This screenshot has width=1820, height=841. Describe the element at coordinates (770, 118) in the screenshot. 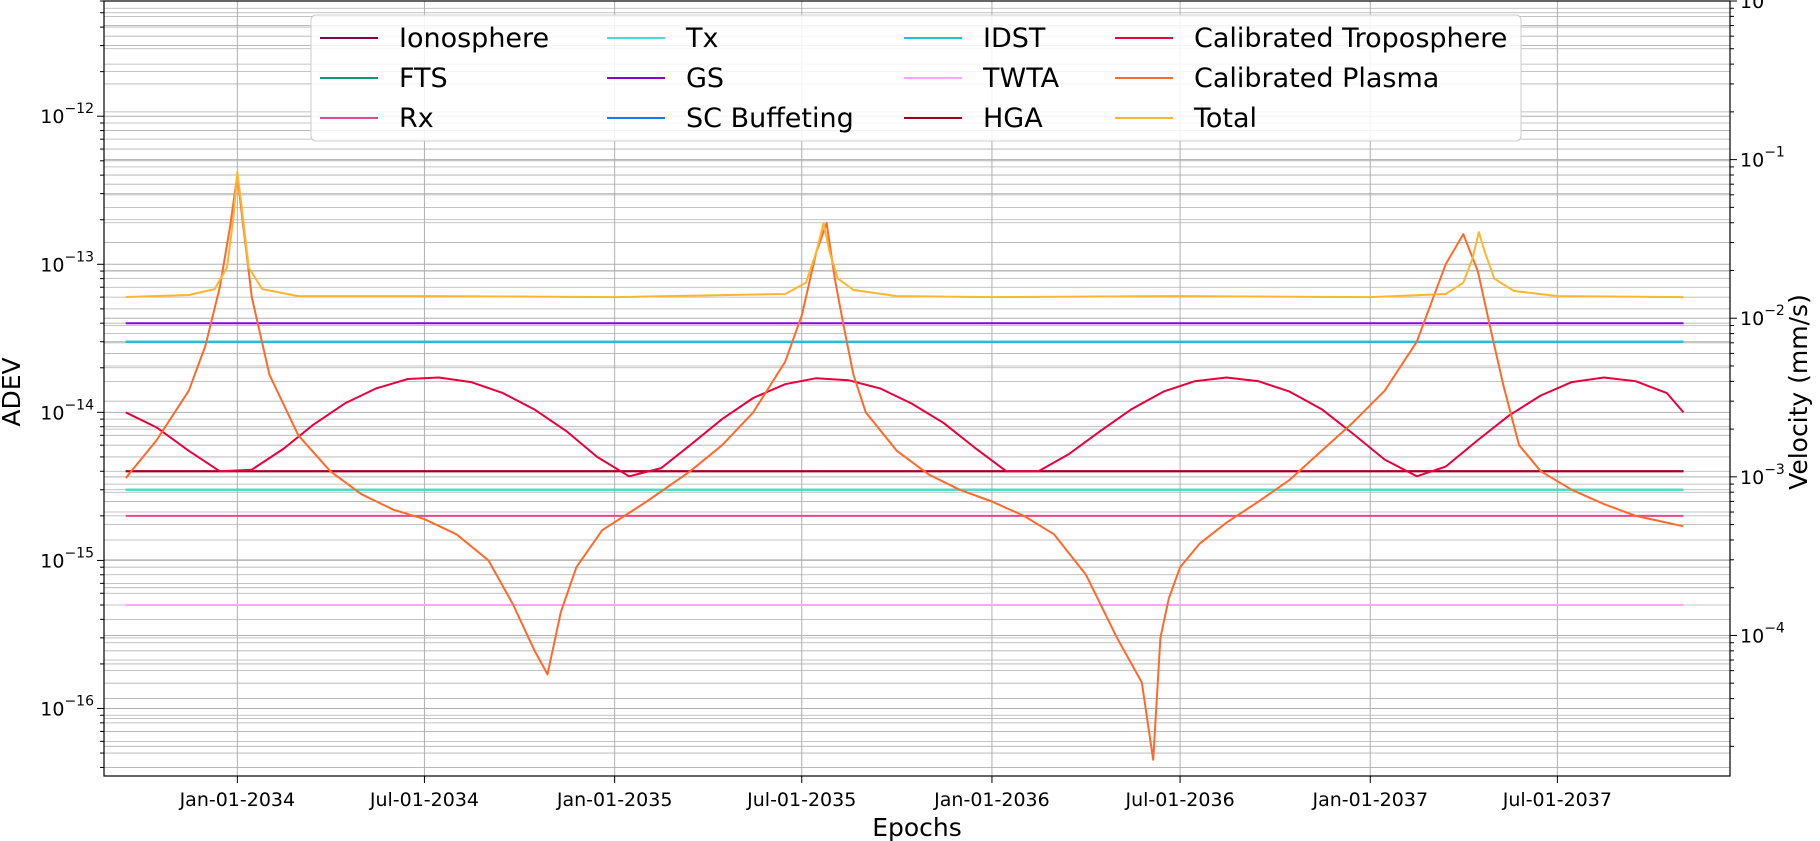

I see `legend-label-sc-buffeting: SC Buffeting` at that location.